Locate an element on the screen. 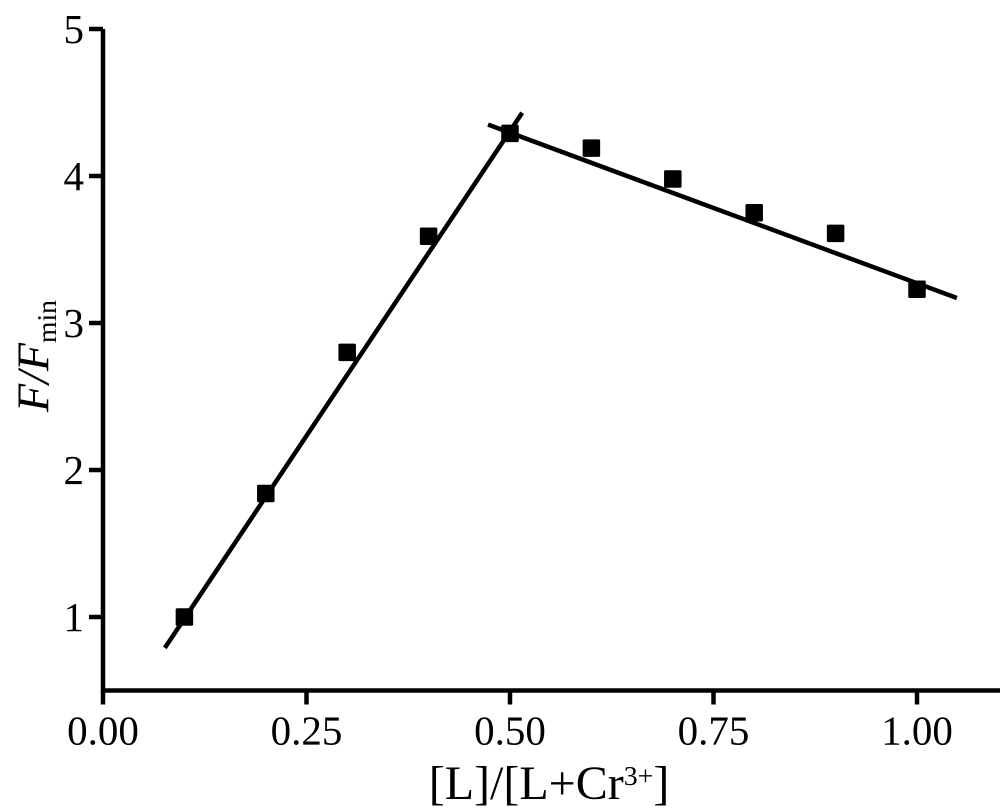  falling-fit-line is located at coordinates (722, 211).